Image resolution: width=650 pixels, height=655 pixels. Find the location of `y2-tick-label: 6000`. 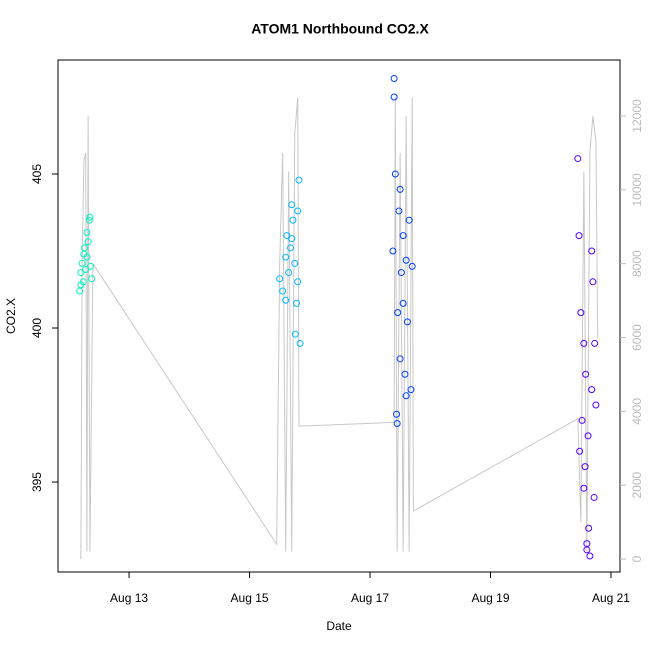

y2-tick-label: 6000 is located at coordinates (637, 337).